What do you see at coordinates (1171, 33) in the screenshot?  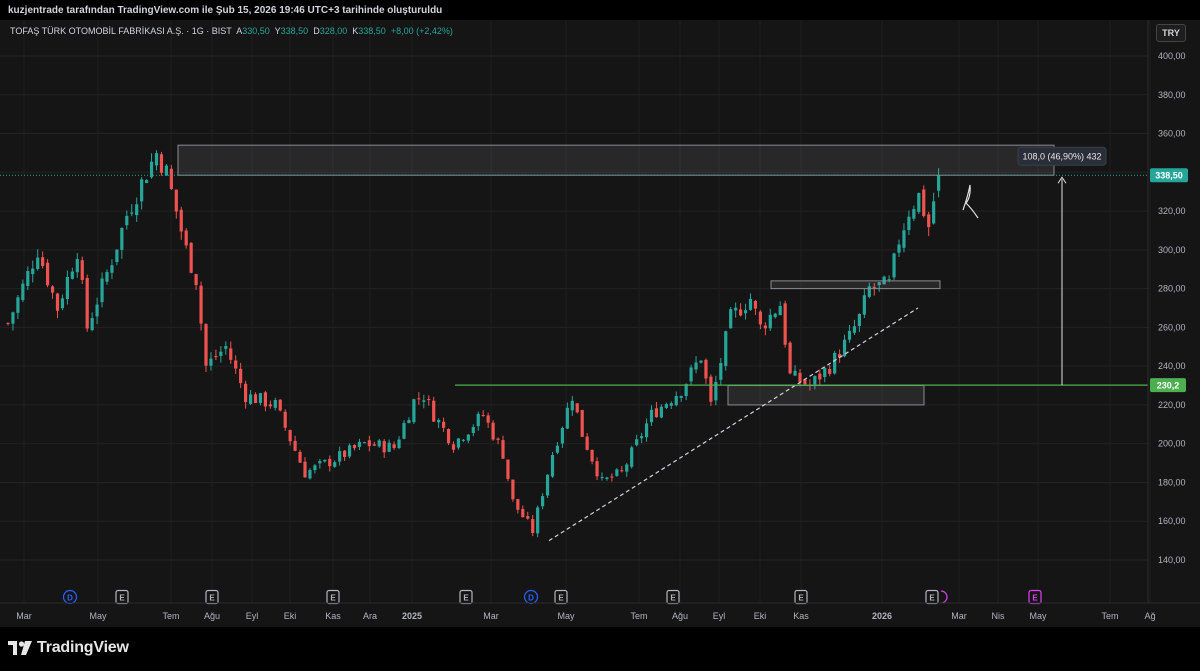 I see `currency-button: TRY` at bounding box center [1171, 33].